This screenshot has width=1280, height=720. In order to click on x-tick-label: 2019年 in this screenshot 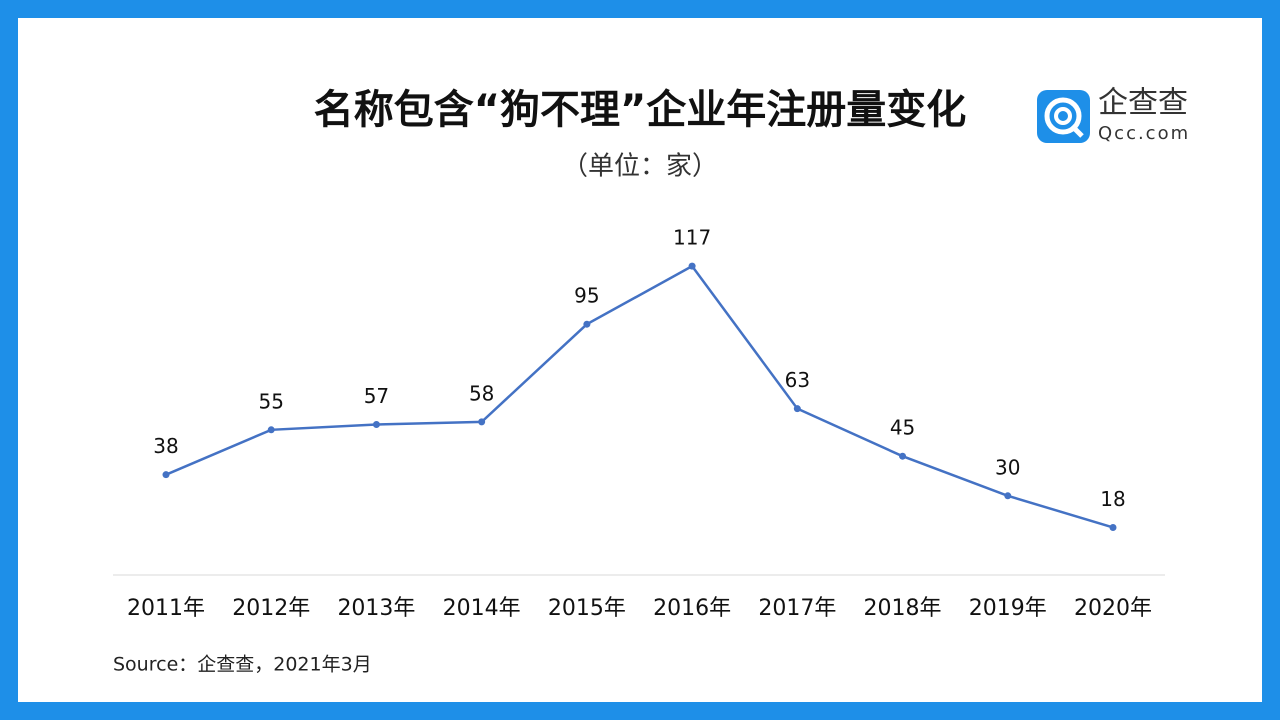, I will do `click(1008, 608)`.